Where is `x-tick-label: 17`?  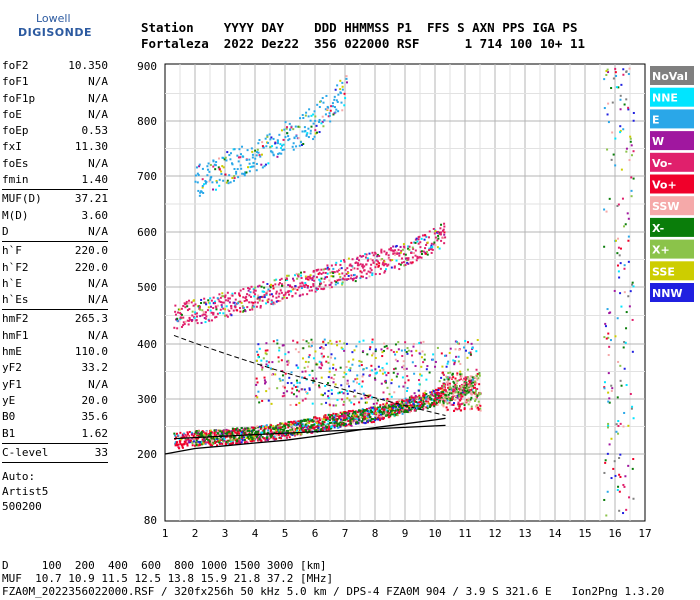 x-tick-label: 17 is located at coordinates (644, 533).